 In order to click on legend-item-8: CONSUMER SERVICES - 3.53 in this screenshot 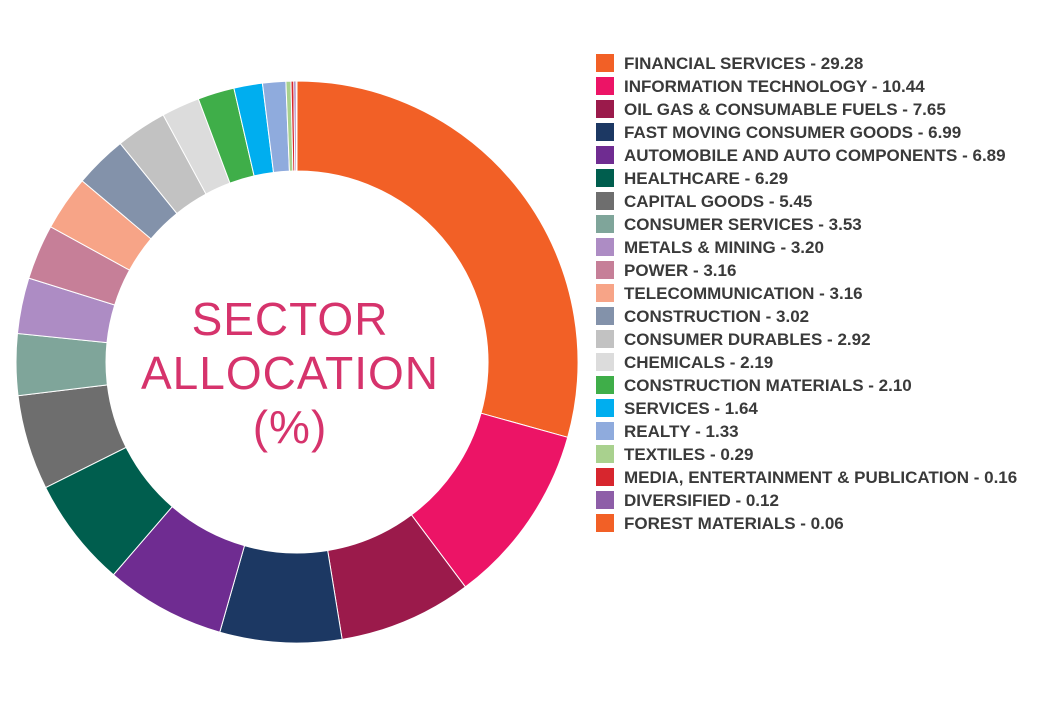, I will do `click(811, 224)`.